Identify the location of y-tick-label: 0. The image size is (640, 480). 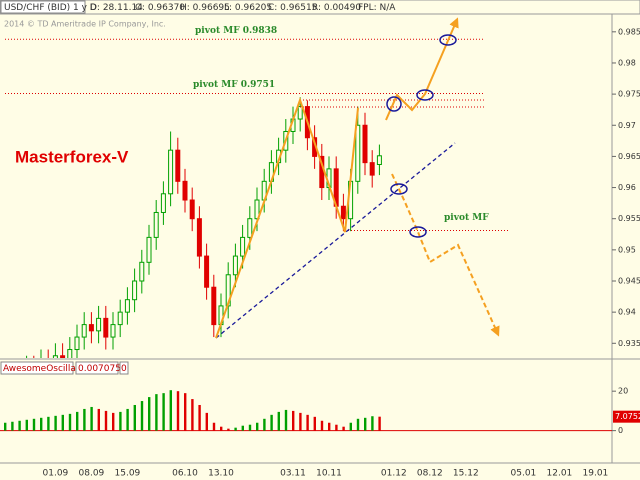
(620, 430).